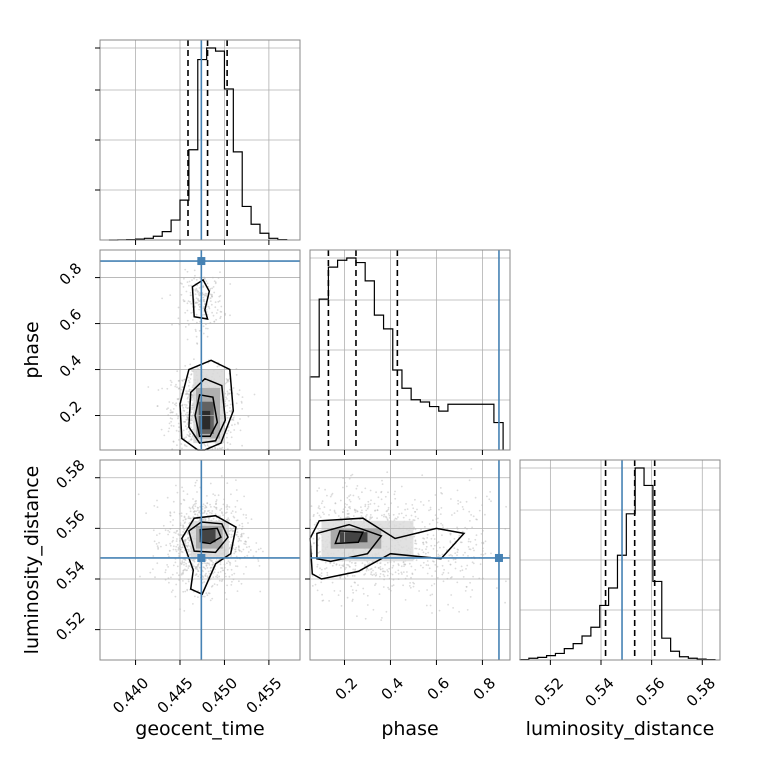  Describe the element at coordinates (599, 692) in the screenshot. I see `xtick-label-luminosity-distance: 0.54` at that location.